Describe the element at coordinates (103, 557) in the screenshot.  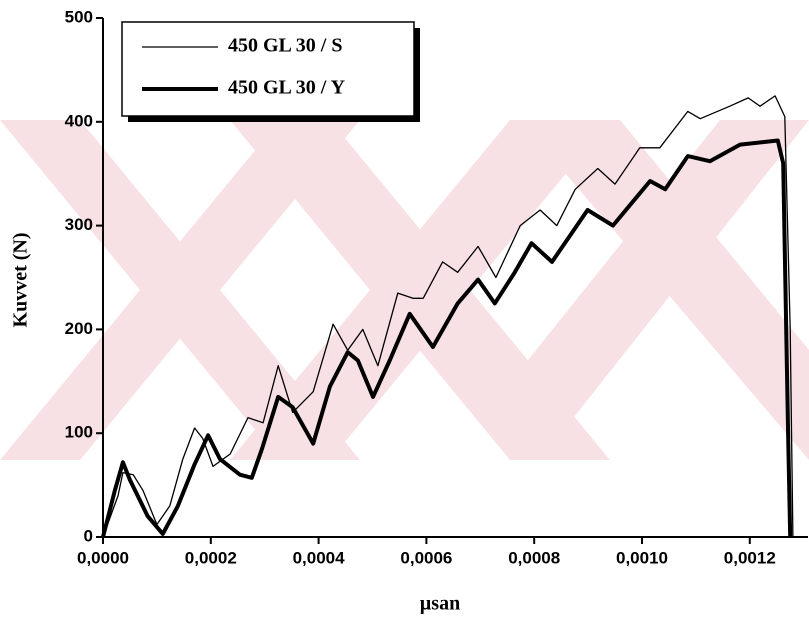
I see `x-tick-label: 0,0000` at that location.